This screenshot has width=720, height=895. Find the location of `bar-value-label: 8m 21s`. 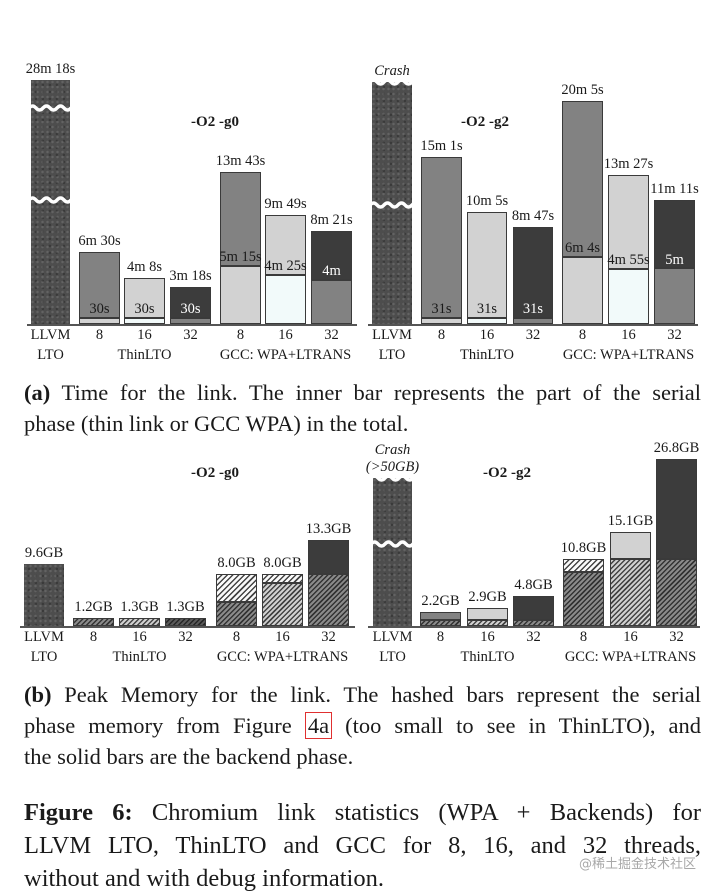

bar-value-label: 8m 21s is located at coordinates (331, 220).